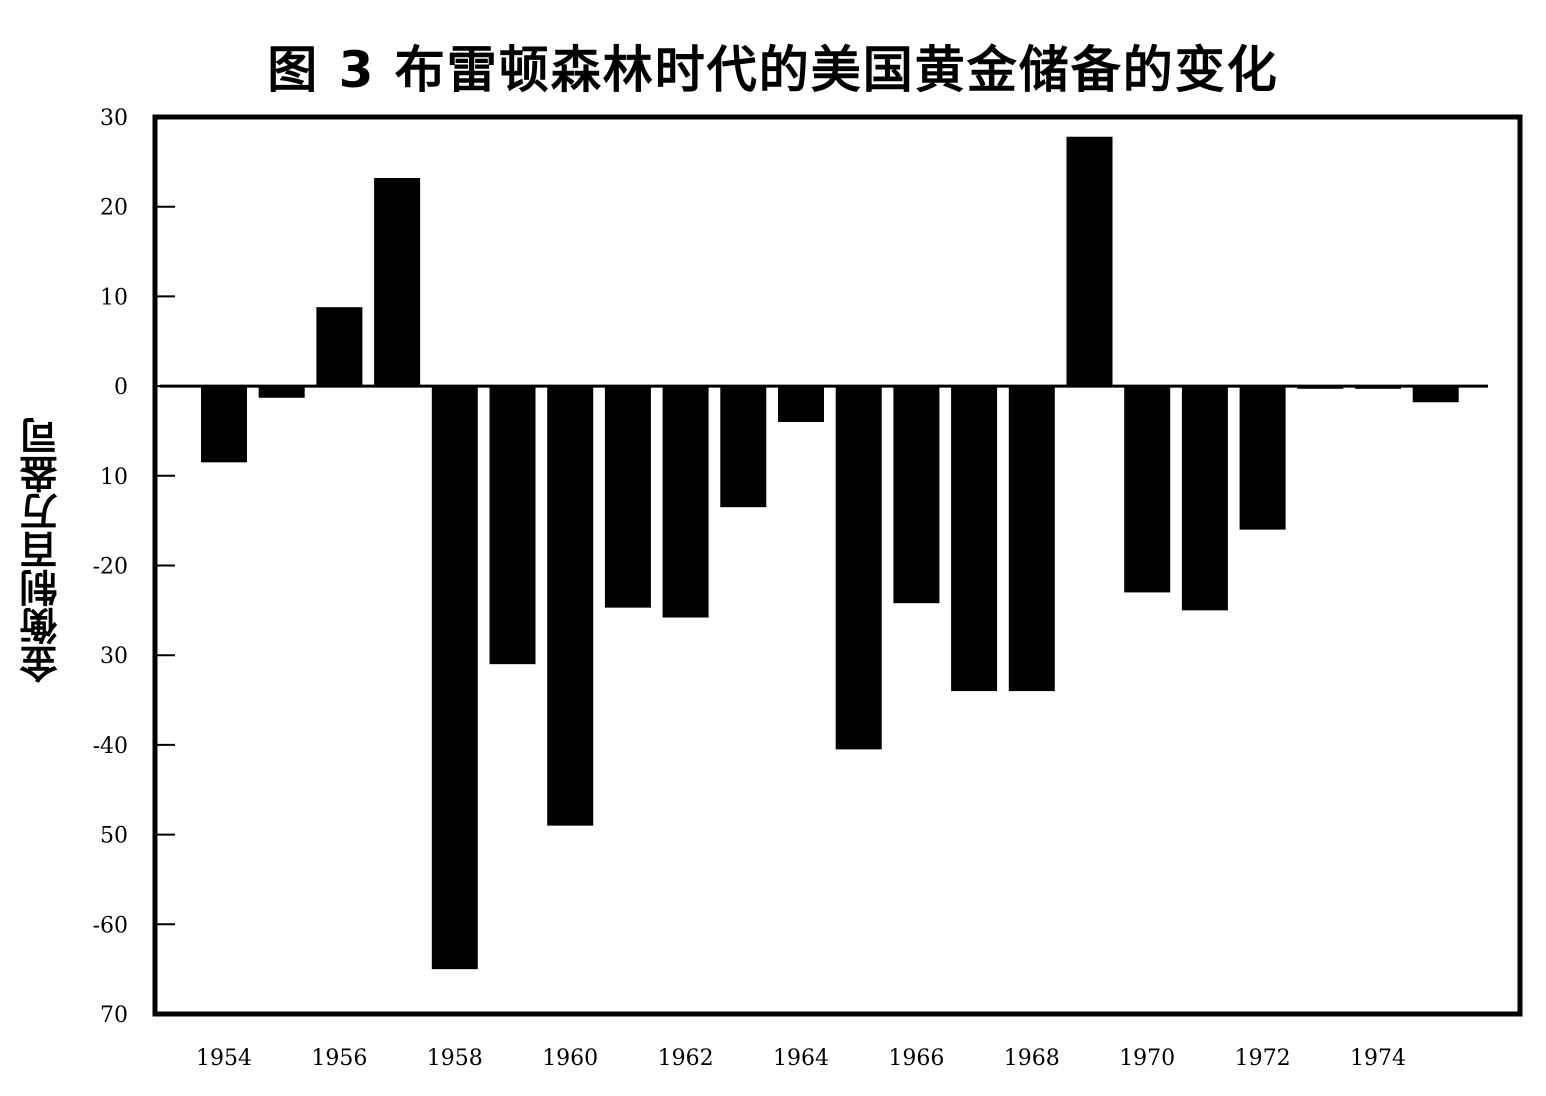 This screenshot has width=1546, height=1096. Describe the element at coordinates (339, 347) in the screenshot. I see `bar-1956` at that location.